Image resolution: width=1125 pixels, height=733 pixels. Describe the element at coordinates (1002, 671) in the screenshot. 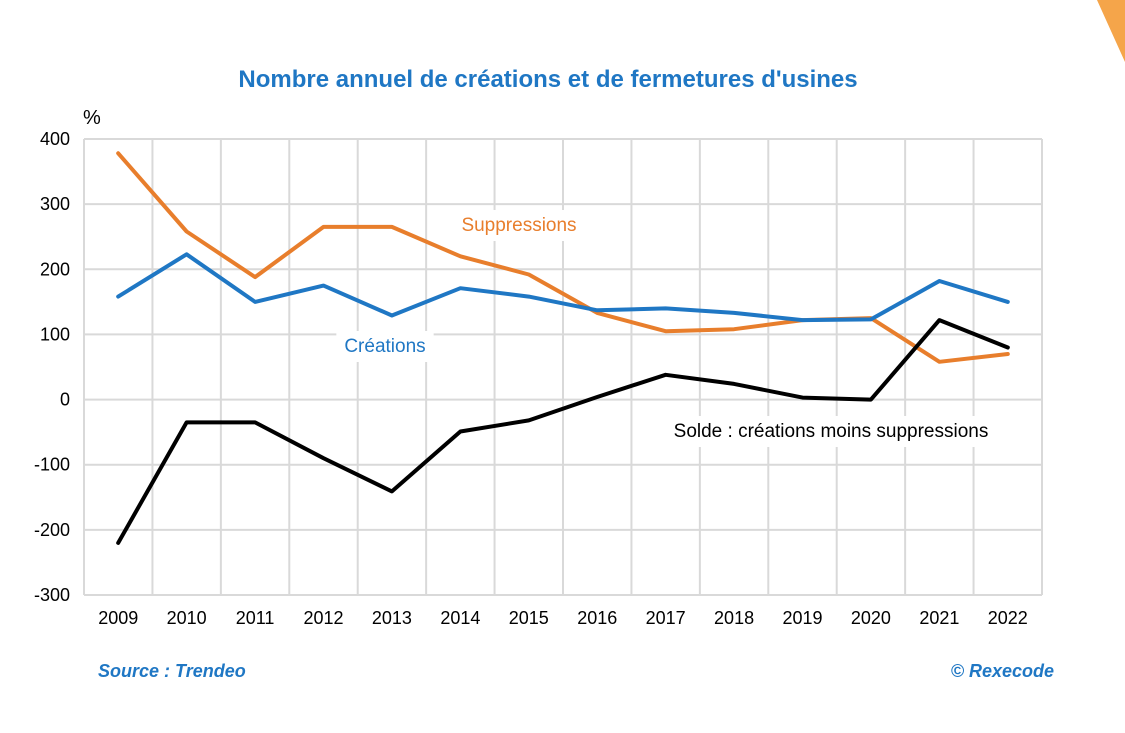

I see `copyright-note: © Rexecode` at that location.